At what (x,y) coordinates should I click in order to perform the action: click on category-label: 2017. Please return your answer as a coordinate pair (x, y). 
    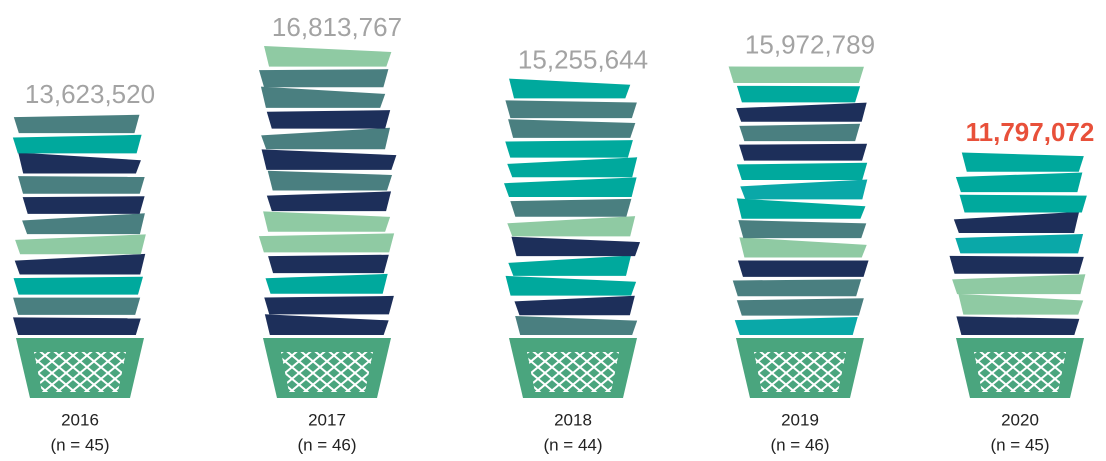
    Looking at the image, I should click on (327, 419).